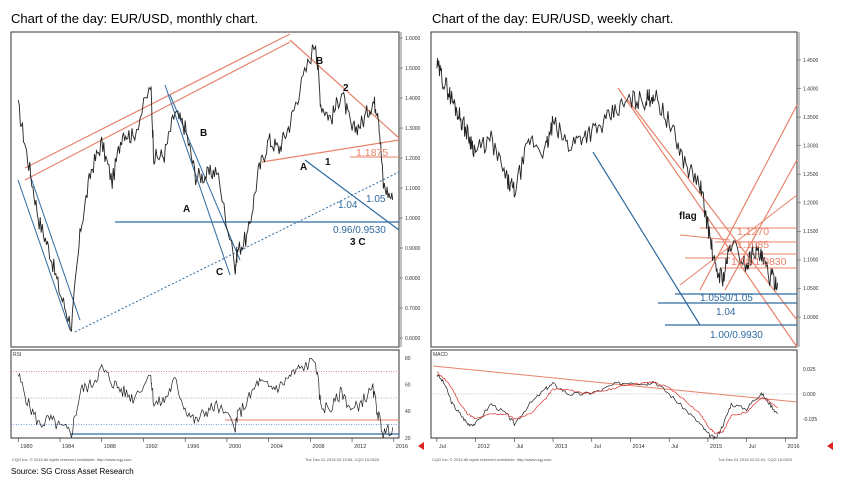  What do you see at coordinates (359, 230) in the screenshot?
I see `chart-annotation: 0.96/0.9530` at bounding box center [359, 230].